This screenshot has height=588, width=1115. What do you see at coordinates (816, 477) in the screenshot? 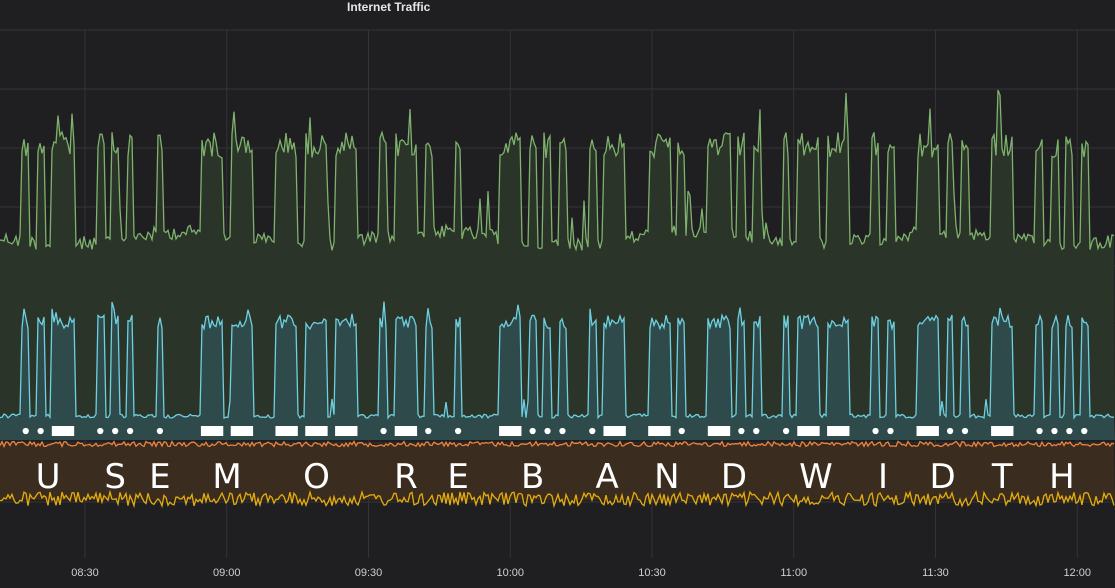
I see `morse-letter: W` at bounding box center [816, 477].